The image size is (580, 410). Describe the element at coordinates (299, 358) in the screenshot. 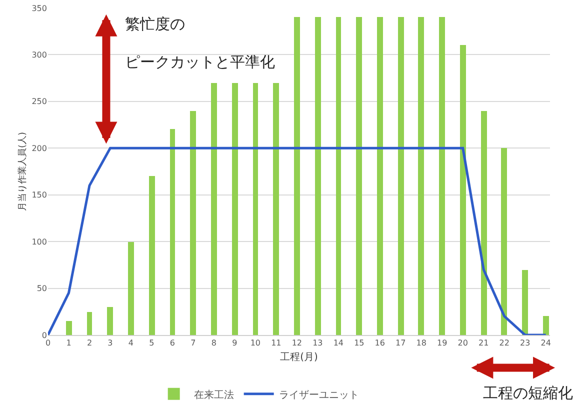

I see `x-axis-title: 工程(月)` at that location.